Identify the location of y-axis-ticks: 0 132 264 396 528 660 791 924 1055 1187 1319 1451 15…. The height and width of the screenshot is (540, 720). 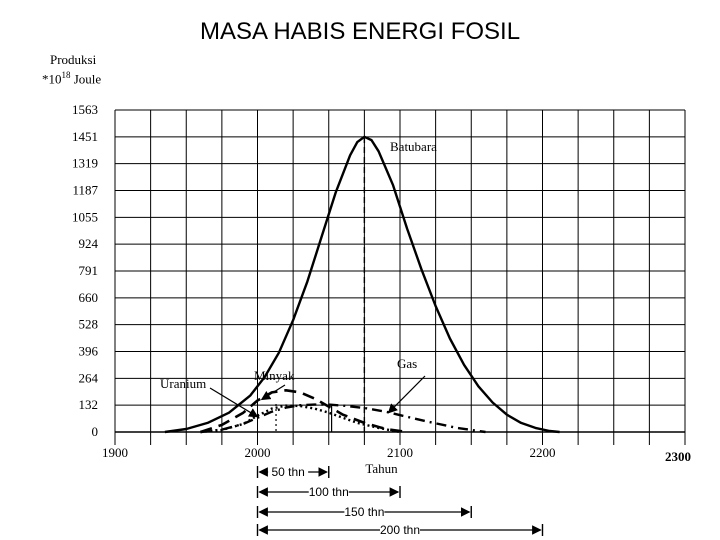
(85, 270).